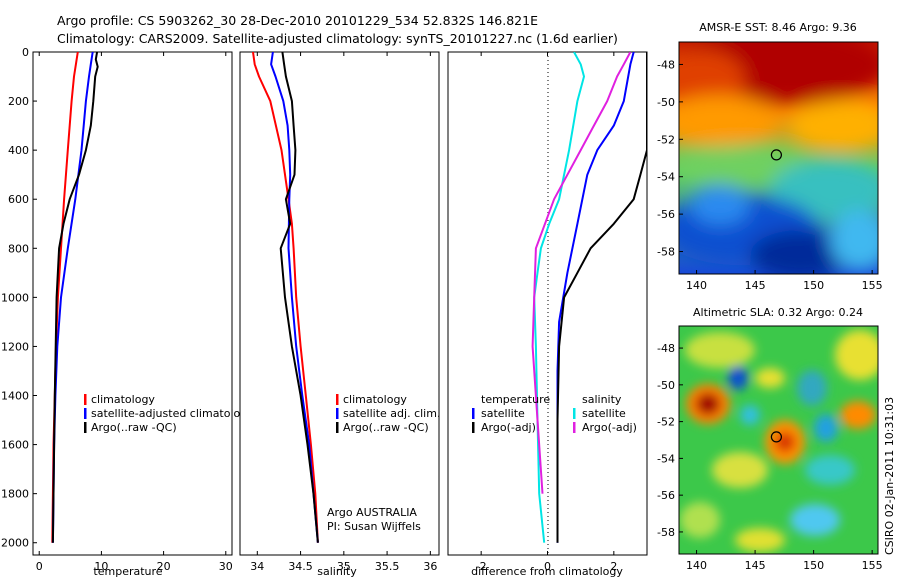 The width and height of the screenshot is (900, 580). I want to click on salinity-profiles, so click(285, 297).